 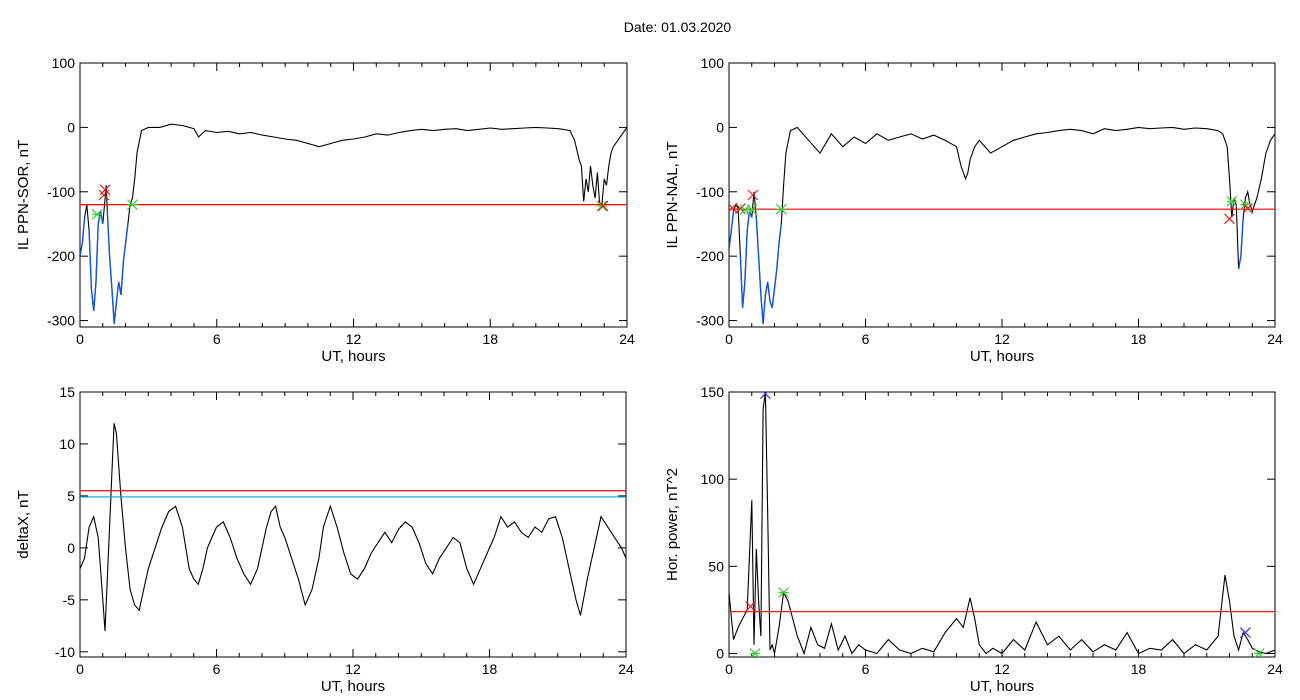 What do you see at coordinates (65, 652) in the screenshot?
I see `y-tick-label: -10` at bounding box center [65, 652].